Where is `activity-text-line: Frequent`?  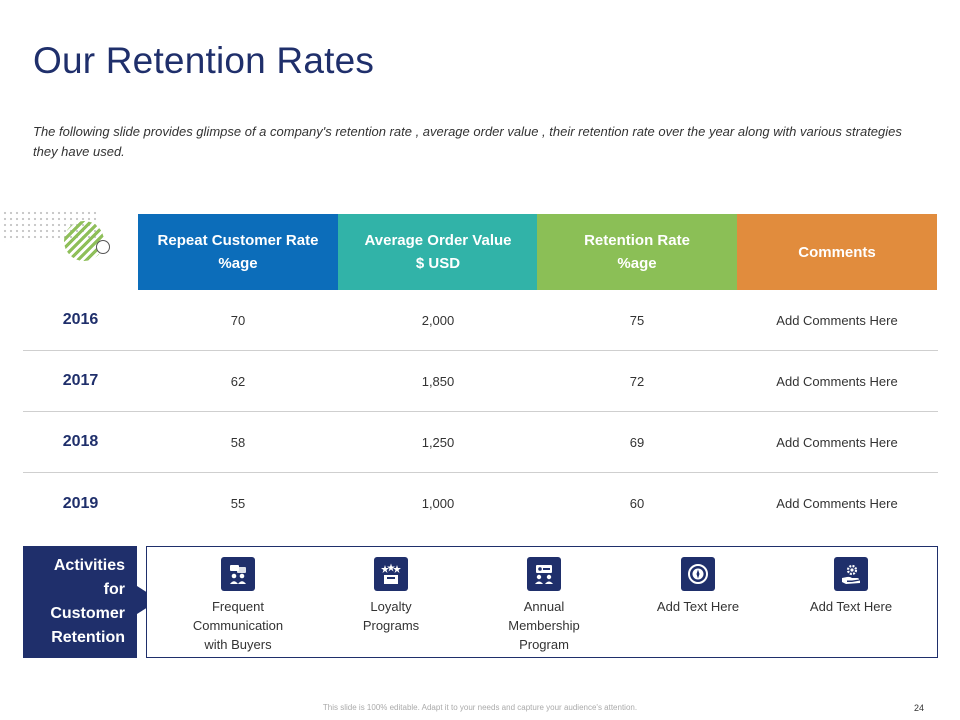
activity-text-line: Frequent is located at coordinates (238, 606).